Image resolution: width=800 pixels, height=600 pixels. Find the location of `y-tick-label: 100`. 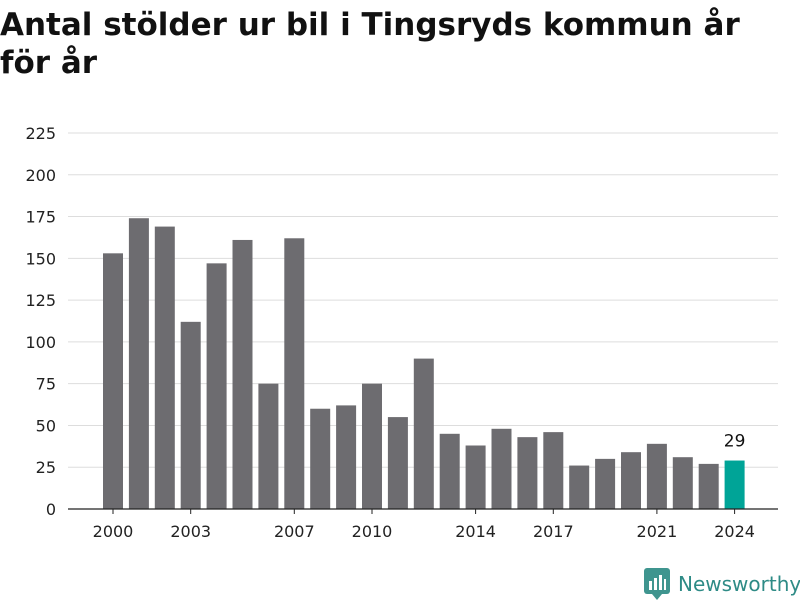

y-tick-label: 100 is located at coordinates (40, 342).